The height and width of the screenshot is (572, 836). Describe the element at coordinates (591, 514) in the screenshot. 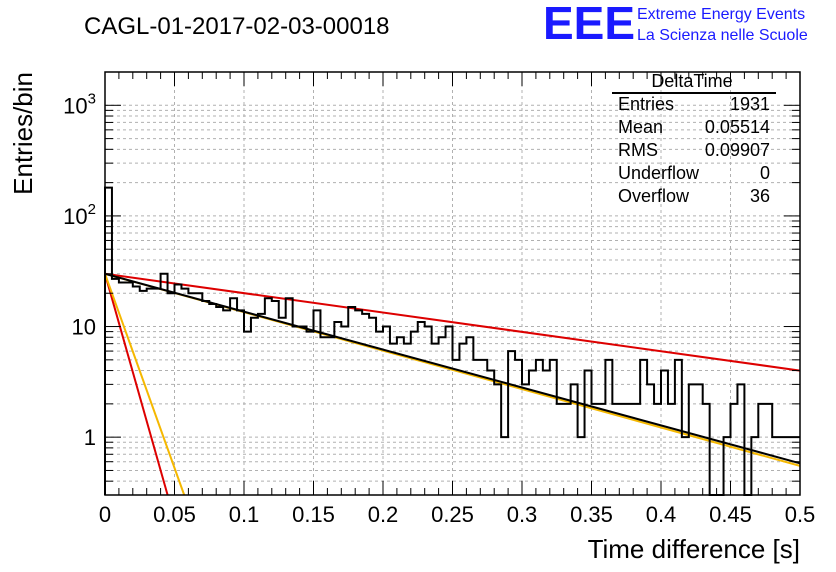

I see `x-tick-label: 0.35` at that location.